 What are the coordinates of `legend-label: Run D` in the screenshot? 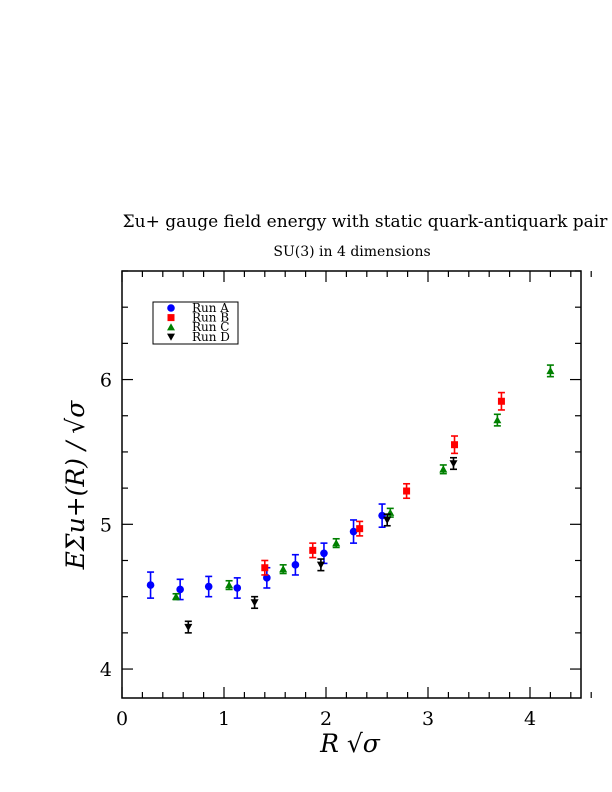 It's located at (211, 337).